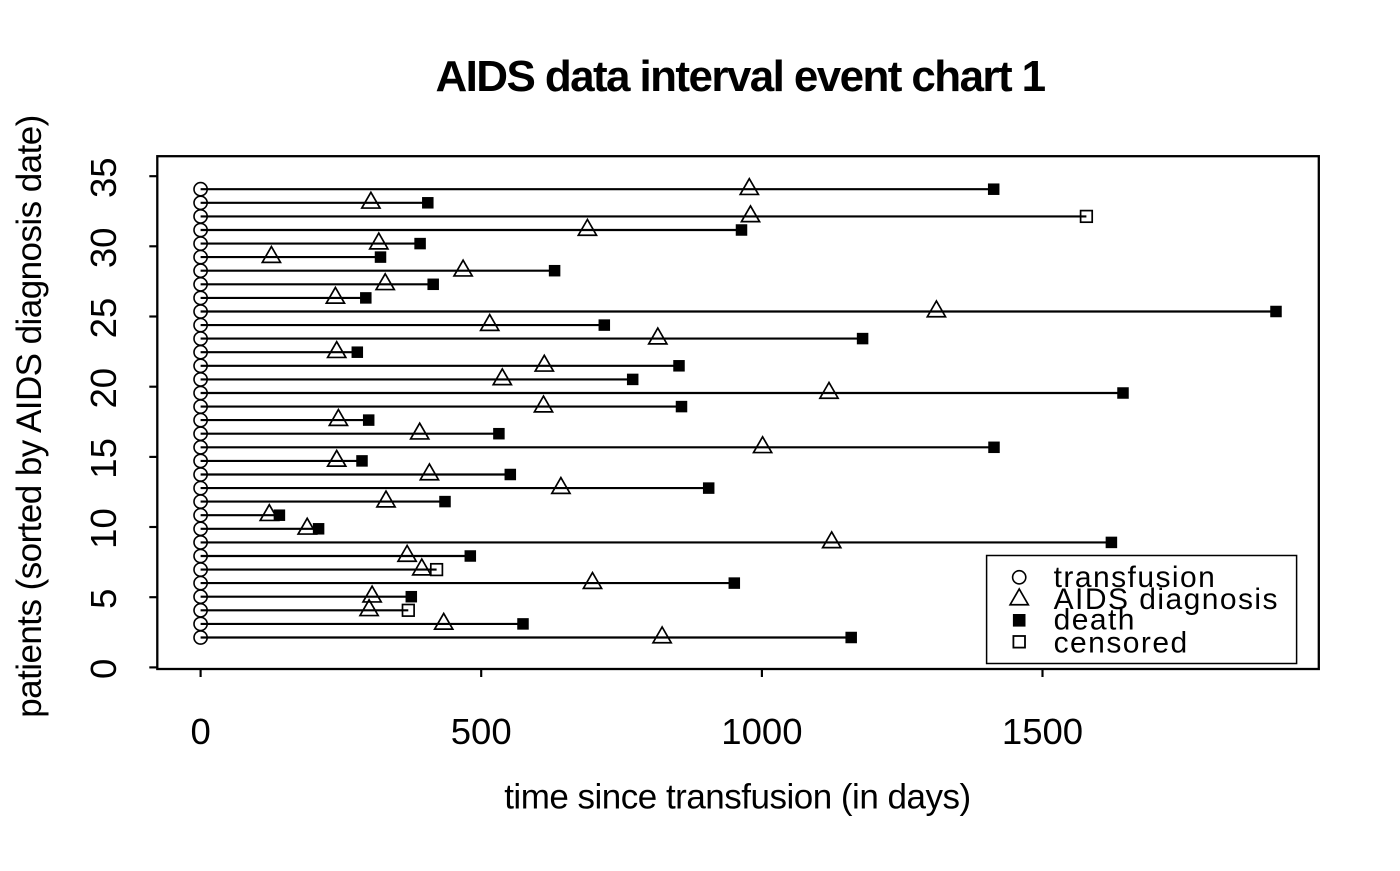 The image size is (1400, 871). What do you see at coordinates (103, 318) in the screenshot?
I see `svg-text: 25` at bounding box center [103, 318].